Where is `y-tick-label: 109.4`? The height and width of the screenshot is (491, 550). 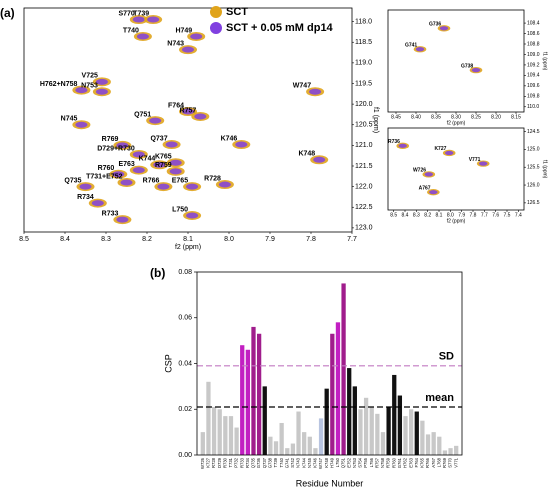 y-tick-label: 109.4 is located at coordinates (533, 76).